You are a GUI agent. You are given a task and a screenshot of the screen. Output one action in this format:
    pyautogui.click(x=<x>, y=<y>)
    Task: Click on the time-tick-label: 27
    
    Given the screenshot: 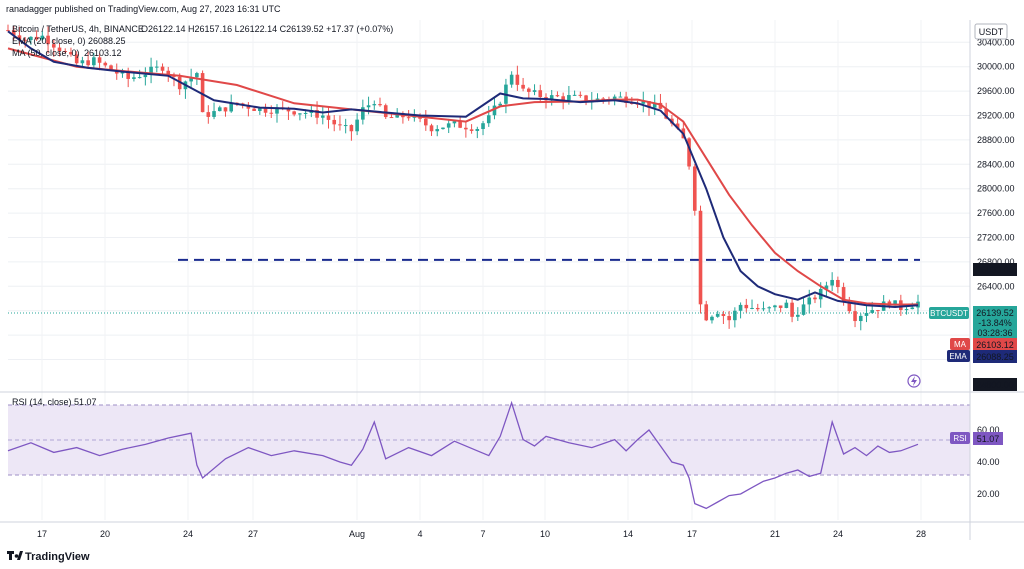 What is the action you would take?
    pyautogui.click(x=253, y=534)
    